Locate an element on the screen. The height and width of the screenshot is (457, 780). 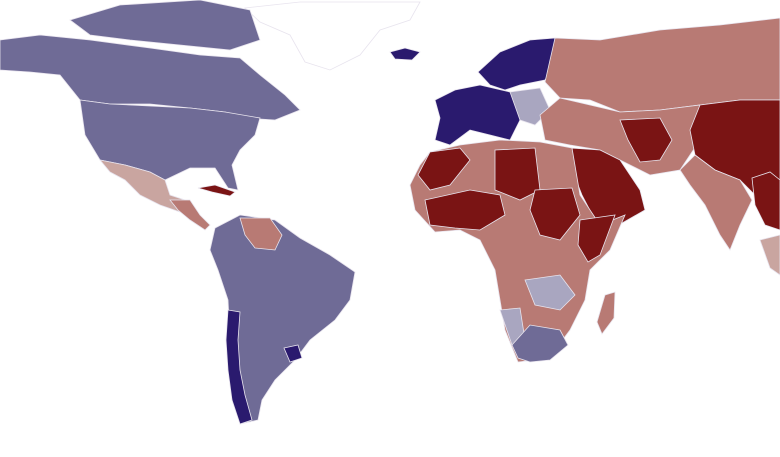
south-africa is located at coordinates (540, 343).